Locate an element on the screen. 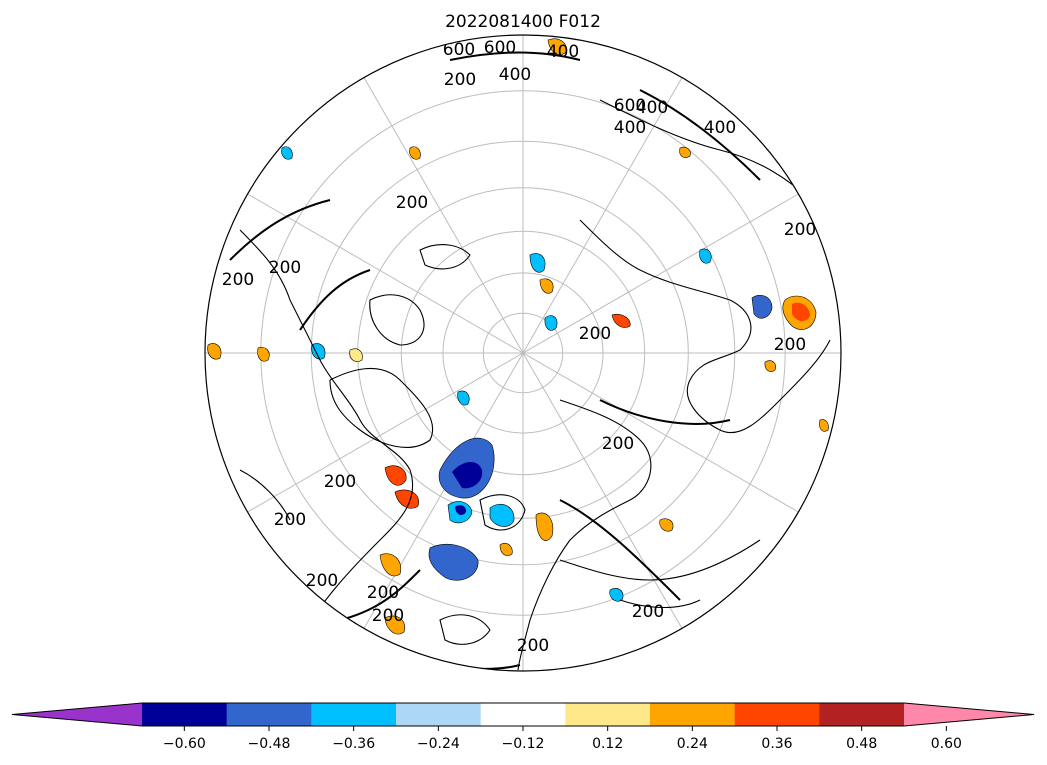 The width and height of the screenshot is (1047, 765). colorbar-tick-label: 0.12 is located at coordinates (607, 744).